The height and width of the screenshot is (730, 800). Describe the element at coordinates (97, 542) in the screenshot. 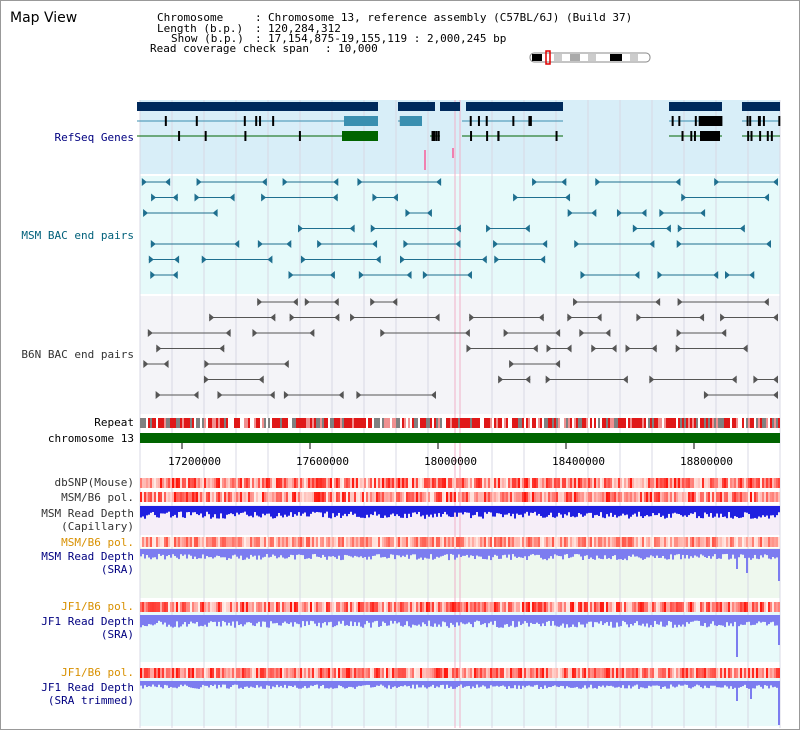

I see `track-label-msm-b6-pol-2: MSM/B6 pol.` at that location.